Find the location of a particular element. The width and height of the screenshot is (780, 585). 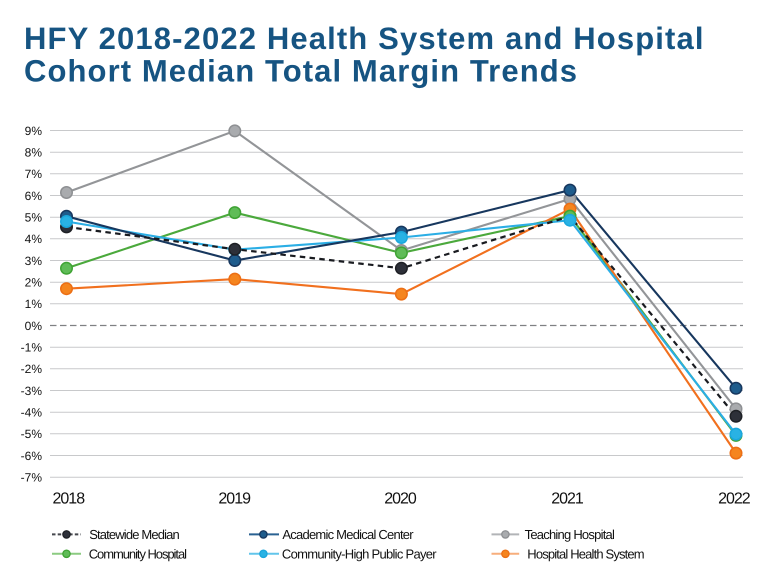

svg-text: 6% is located at coordinates (34, 196).